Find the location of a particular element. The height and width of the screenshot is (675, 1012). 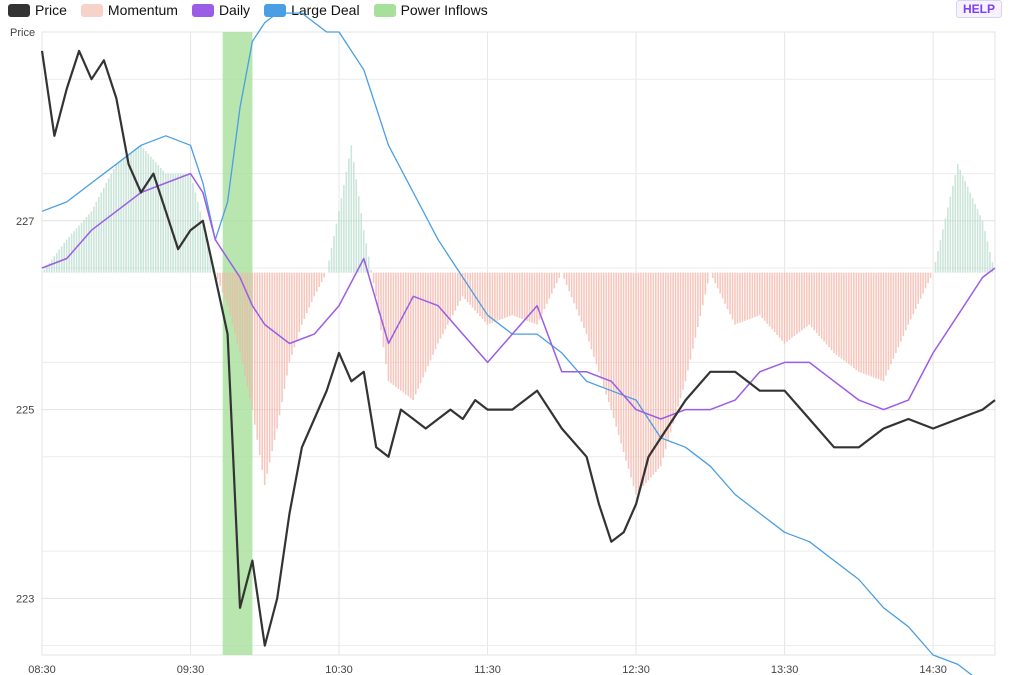

legend-swatch-momentum is located at coordinates (91, 10).